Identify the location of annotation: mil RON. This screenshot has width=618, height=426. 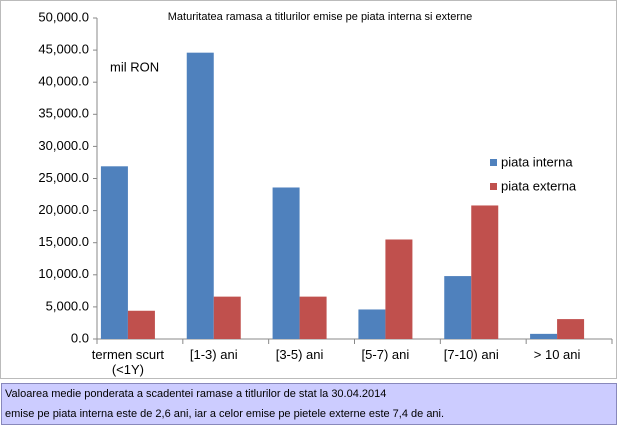
(134, 66).